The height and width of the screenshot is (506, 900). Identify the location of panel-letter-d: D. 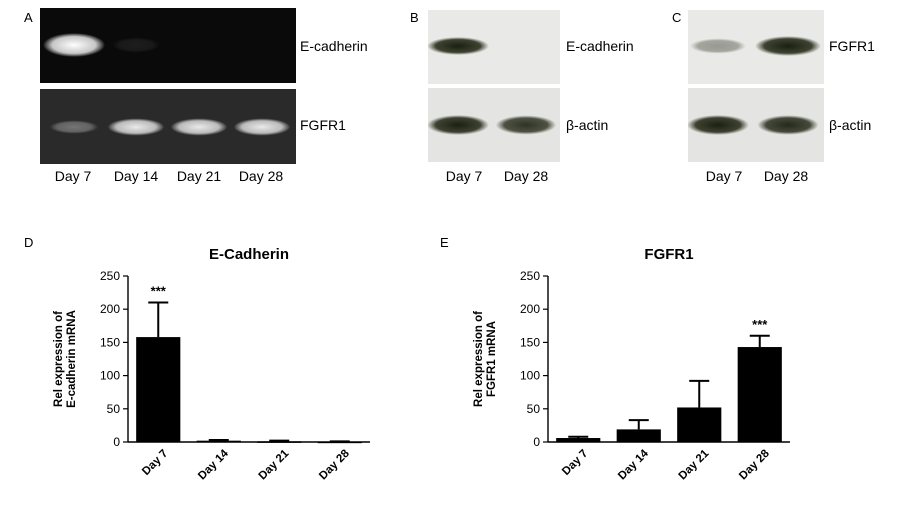
(28, 242).